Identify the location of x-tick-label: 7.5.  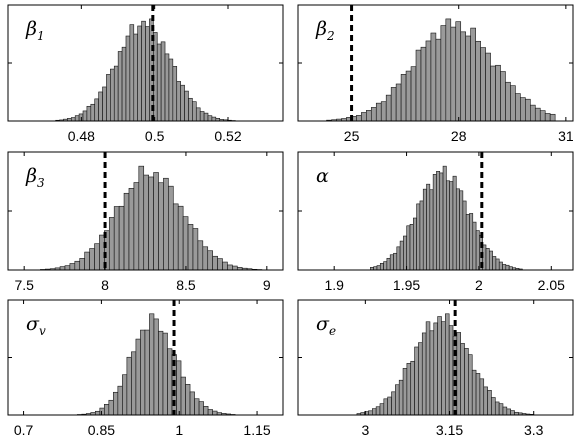
(24, 285).